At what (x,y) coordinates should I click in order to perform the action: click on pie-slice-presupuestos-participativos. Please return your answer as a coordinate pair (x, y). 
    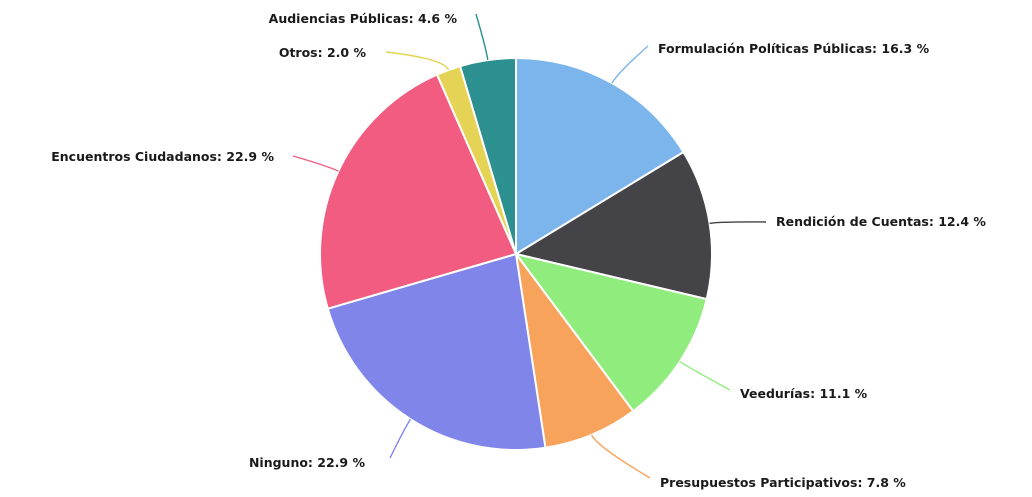
    Looking at the image, I should click on (575, 351).